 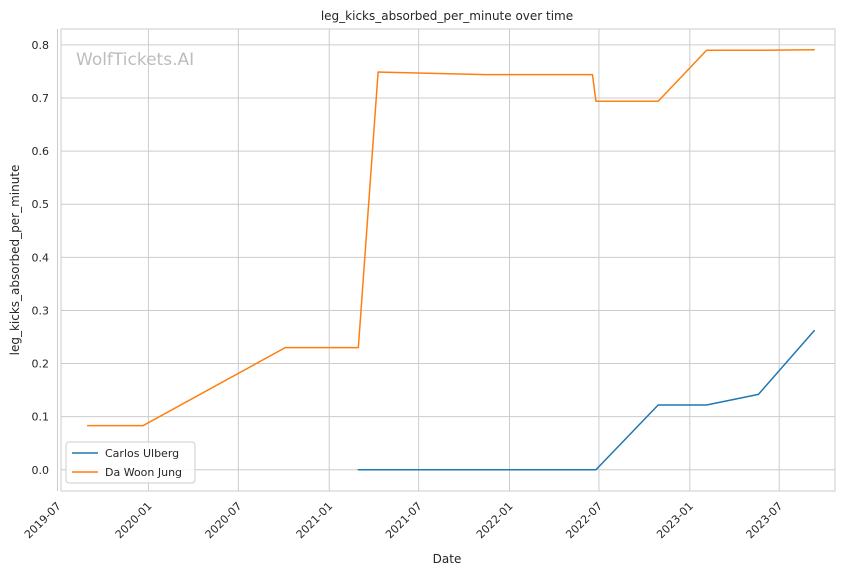 What do you see at coordinates (41, 98) in the screenshot?
I see `y-tick-label: 0.7` at bounding box center [41, 98].